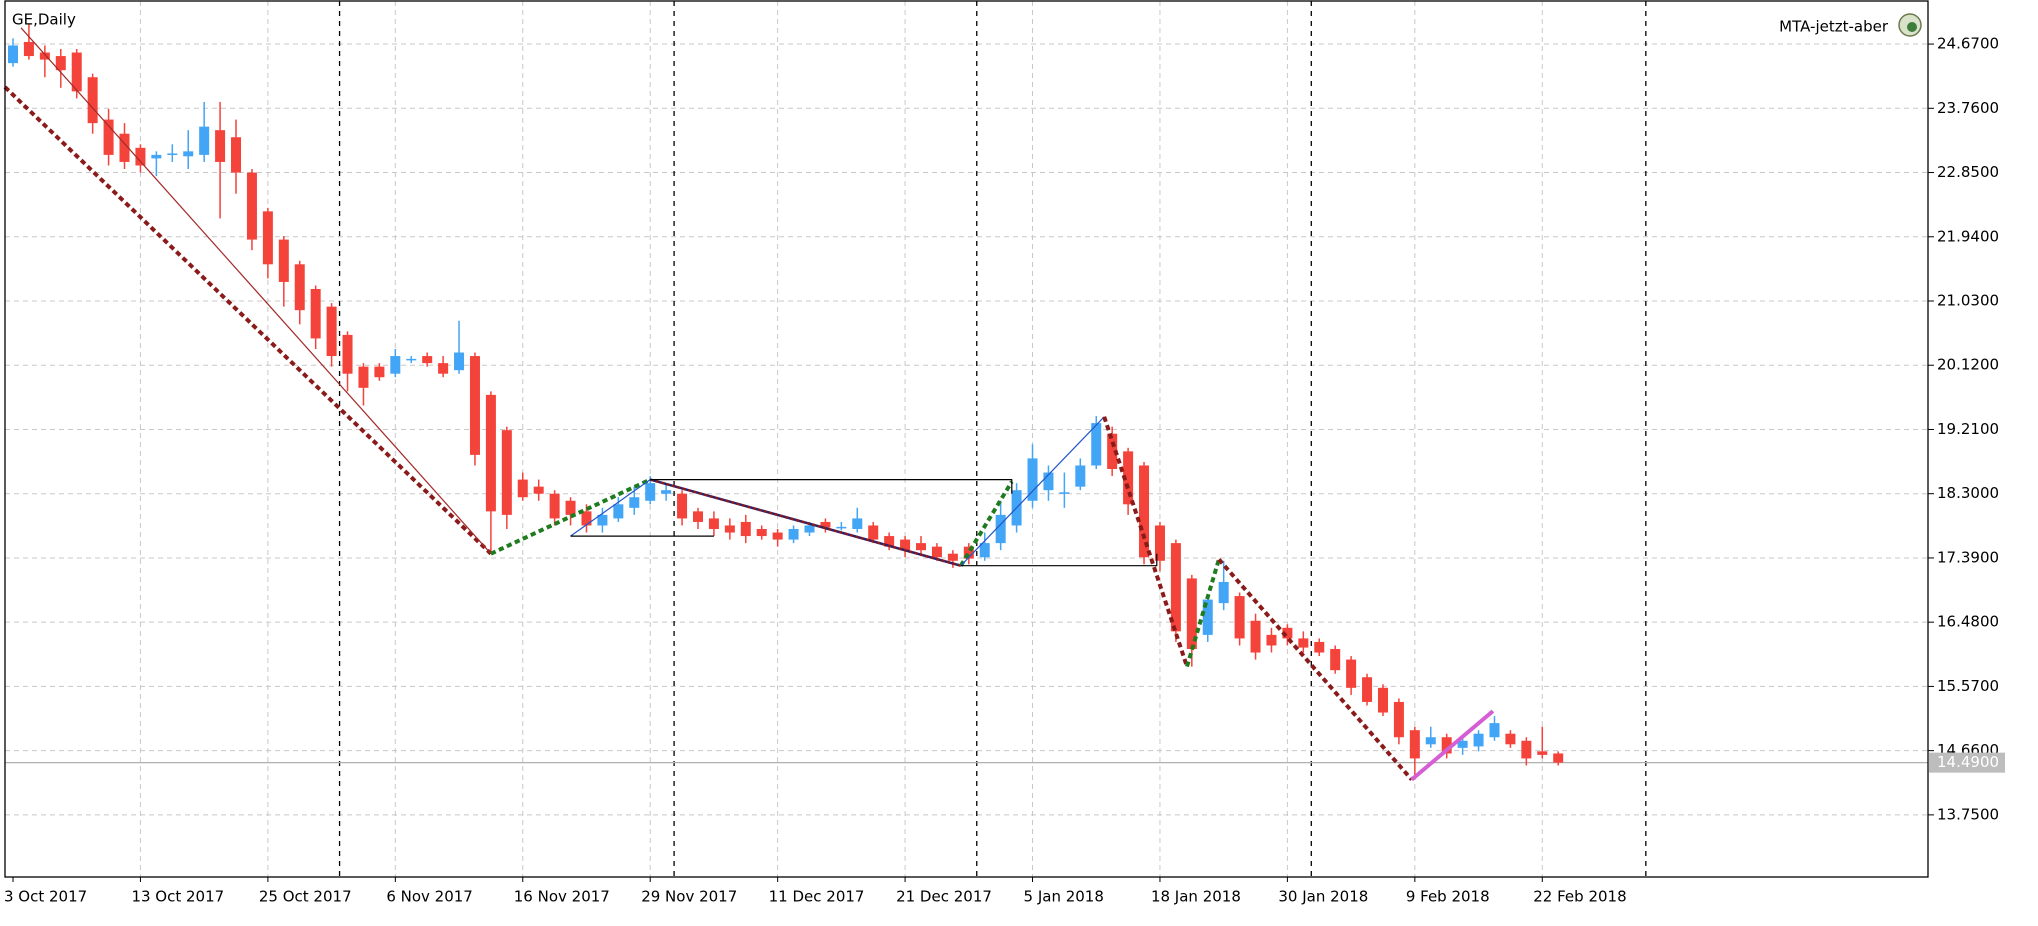 The height and width of the screenshot is (926, 2038). What do you see at coordinates (1448, 897) in the screenshot?
I see `x-tick-label: 9 Feb 2018` at bounding box center [1448, 897].